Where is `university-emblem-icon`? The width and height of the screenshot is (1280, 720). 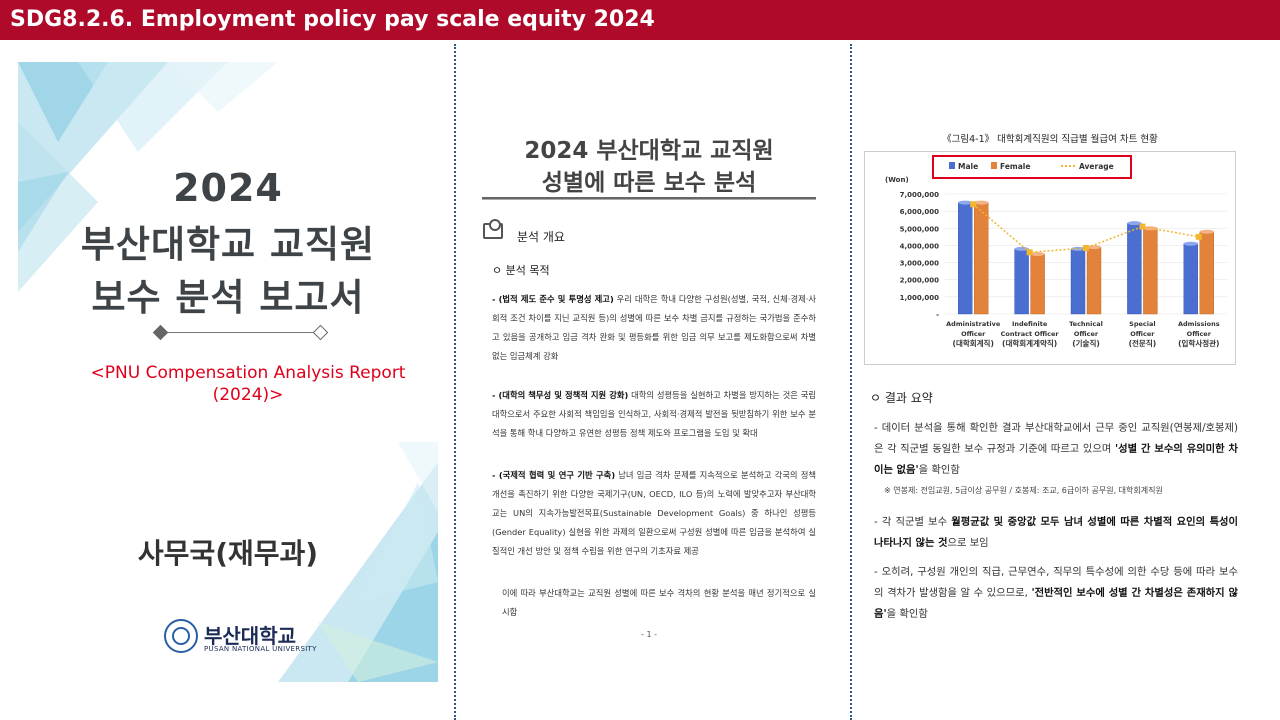 university-emblem-icon is located at coordinates (181, 636).